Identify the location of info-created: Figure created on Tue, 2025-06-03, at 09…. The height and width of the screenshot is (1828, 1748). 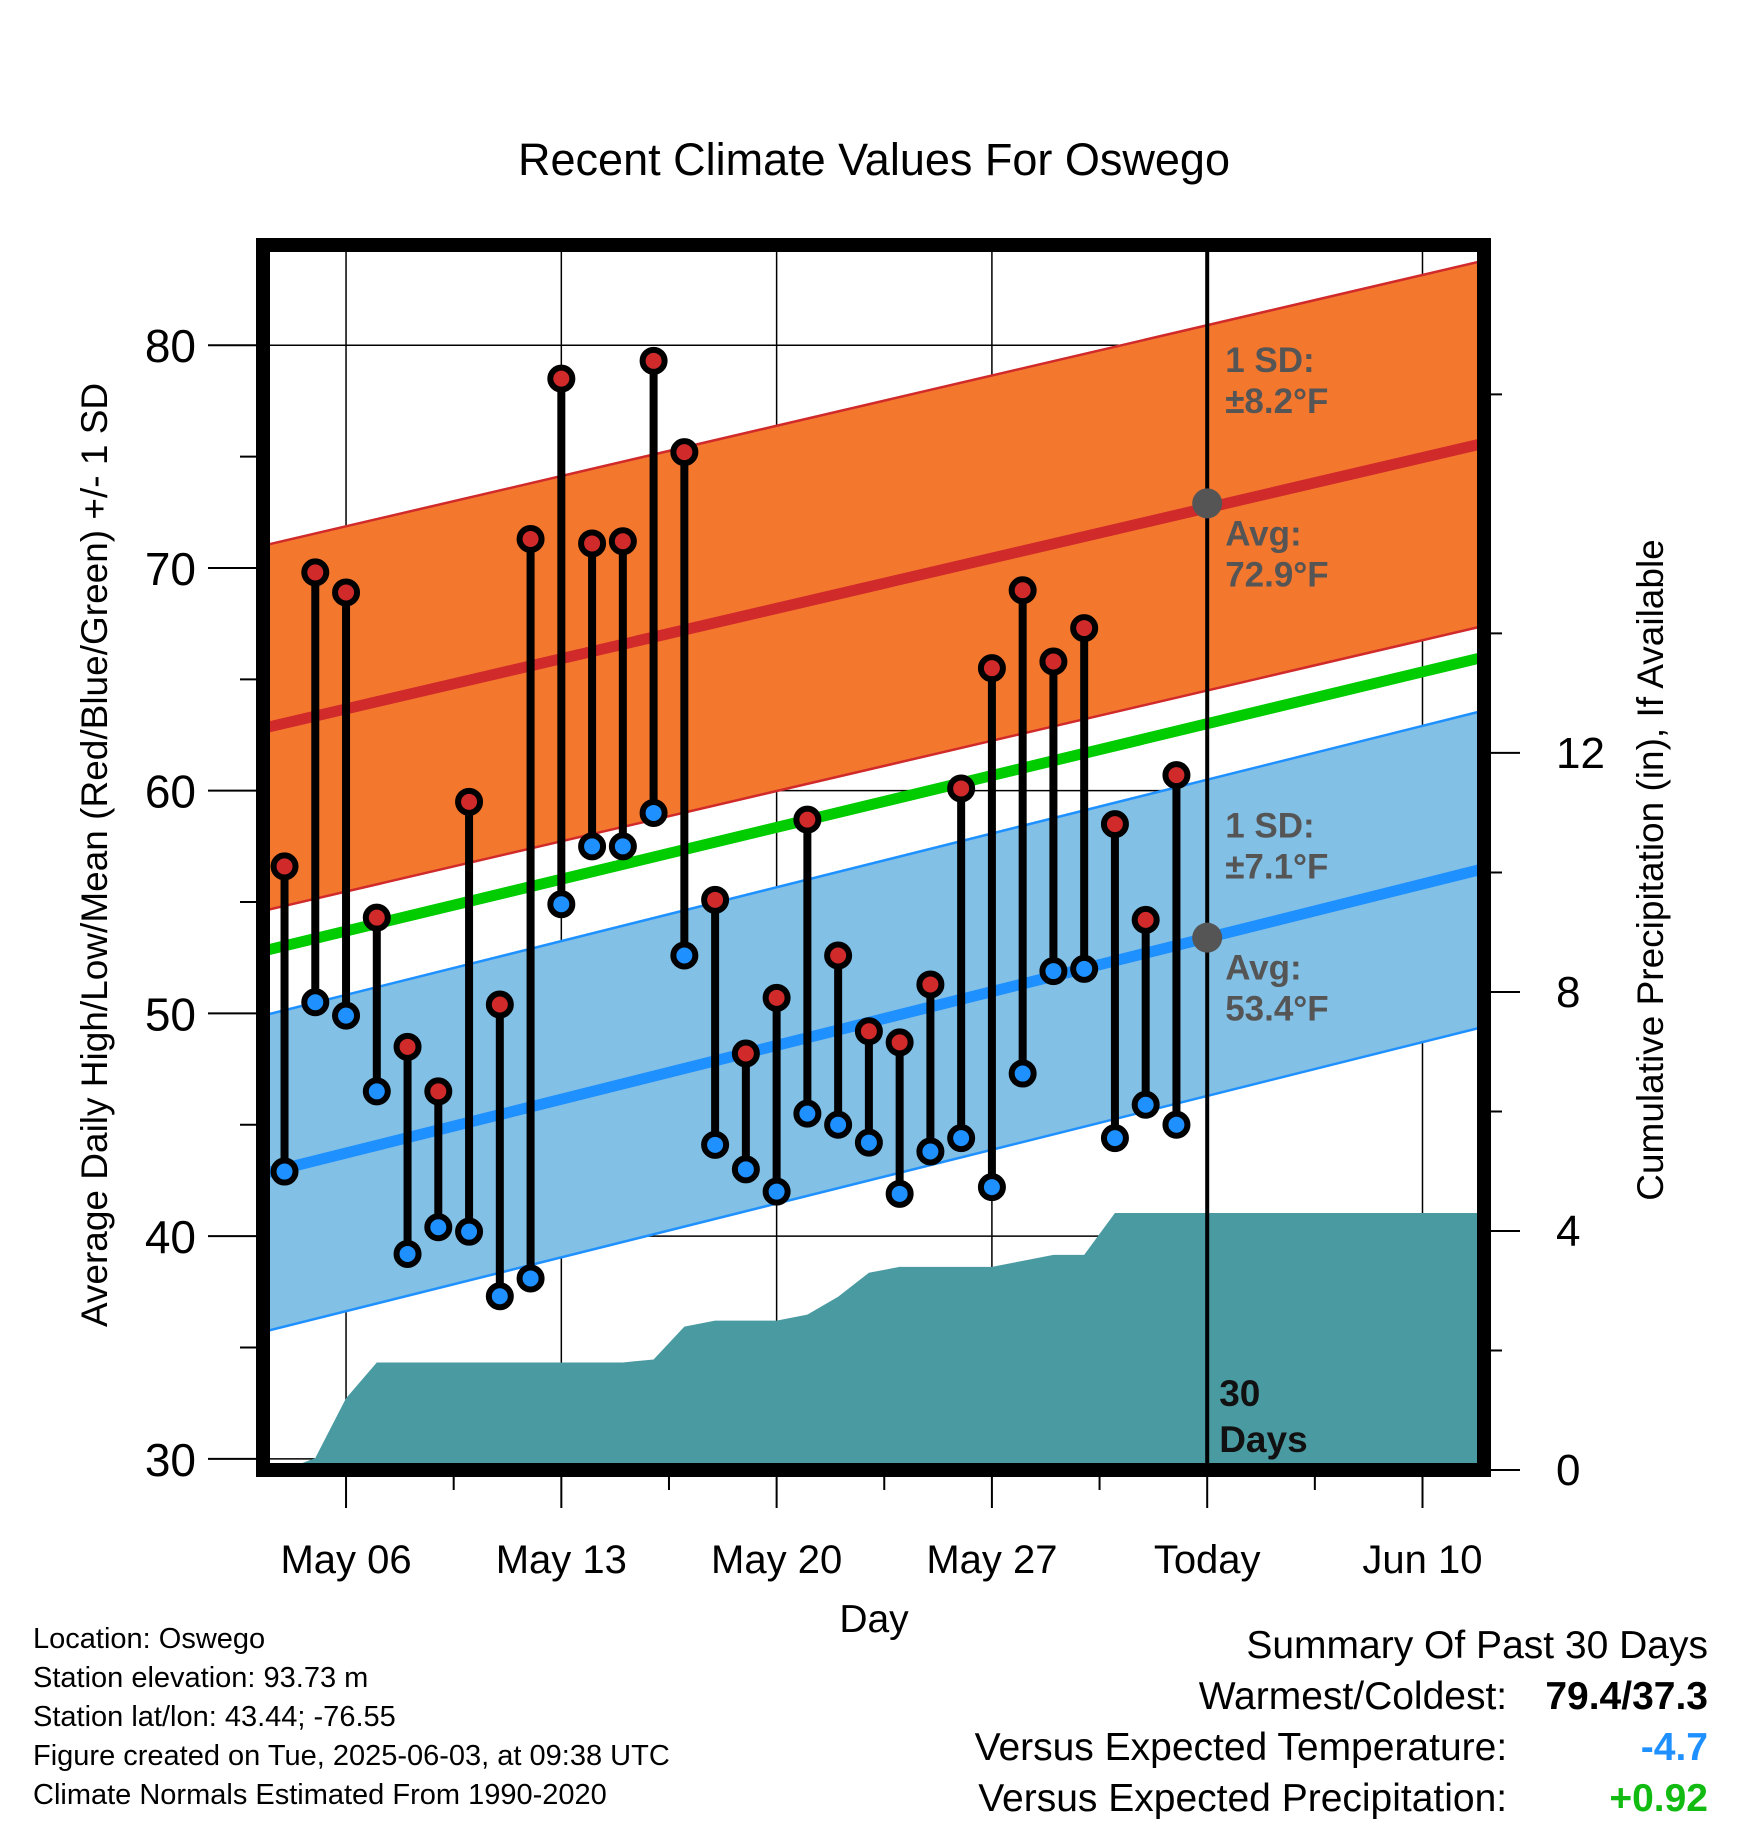
(351, 1756).